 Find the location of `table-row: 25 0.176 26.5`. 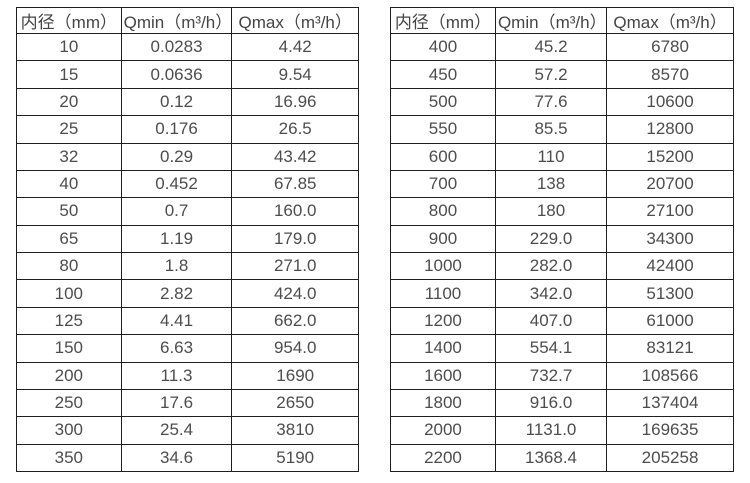

table-row: 25 0.176 26.5 is located at coordinates (187, 129).